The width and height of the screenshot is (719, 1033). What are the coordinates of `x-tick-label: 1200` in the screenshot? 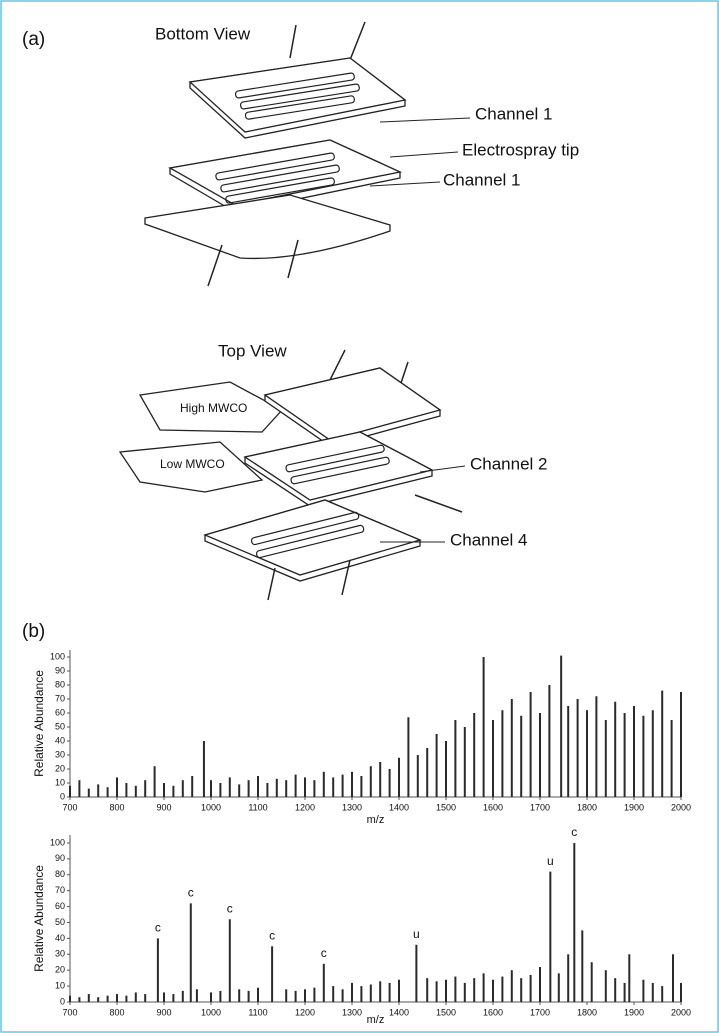 It's located at (305, 807).